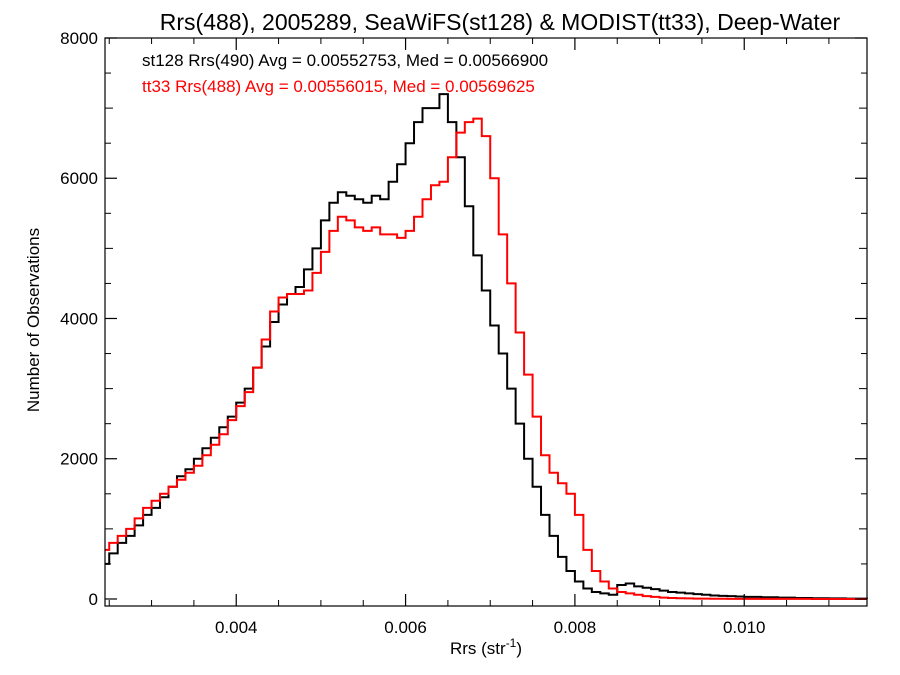  I want to click on x-tick-label: 0.008, so click(575, 627).